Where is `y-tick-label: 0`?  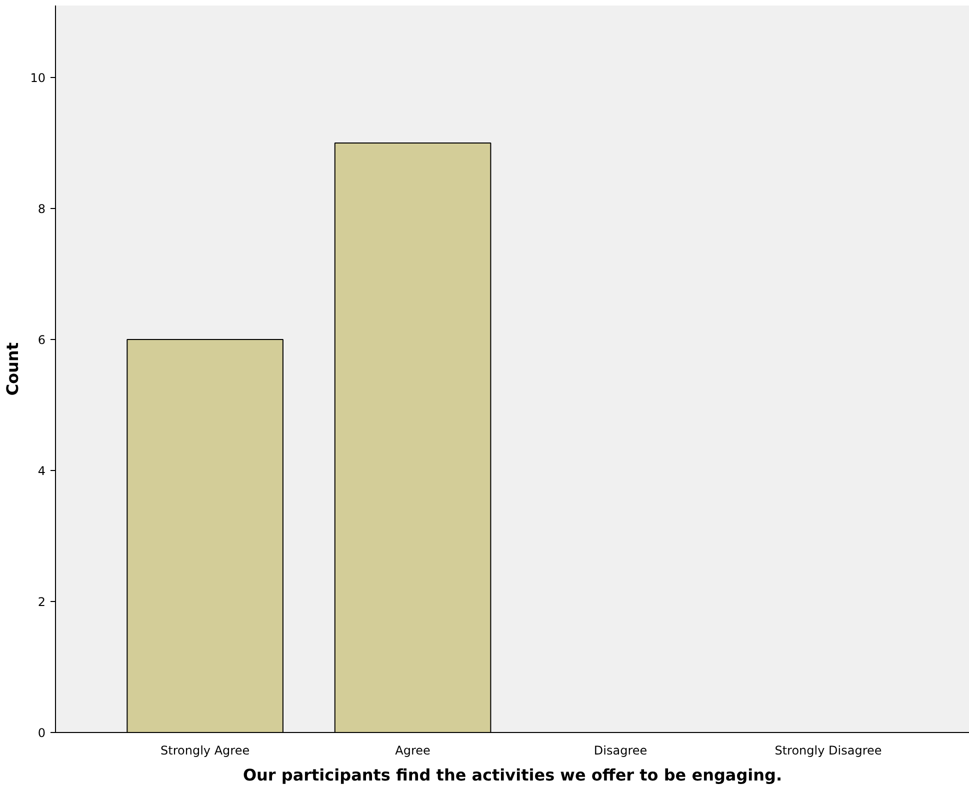
y-tick-label: 0 is located at coordinates (42, 733).